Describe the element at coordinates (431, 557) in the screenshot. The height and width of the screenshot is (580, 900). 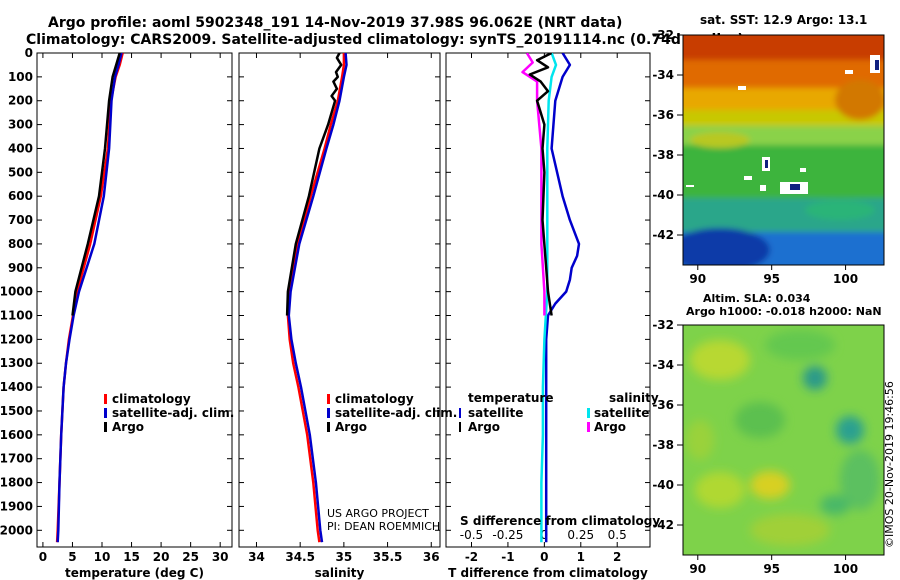
I see `x-tick-label: 36` at that location.